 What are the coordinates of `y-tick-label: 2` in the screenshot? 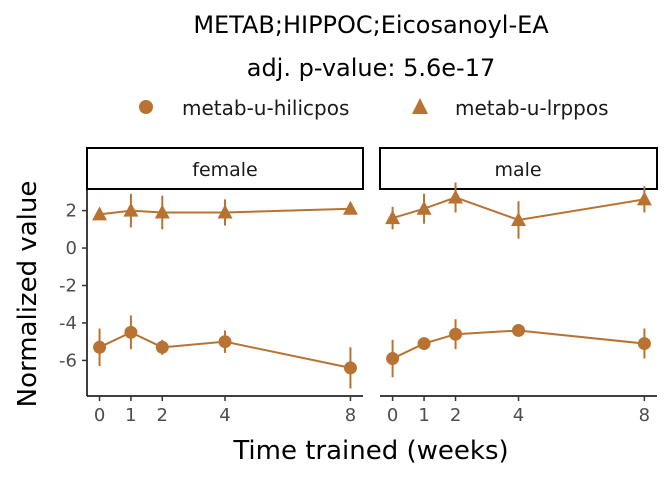 It's located at (71, 211).